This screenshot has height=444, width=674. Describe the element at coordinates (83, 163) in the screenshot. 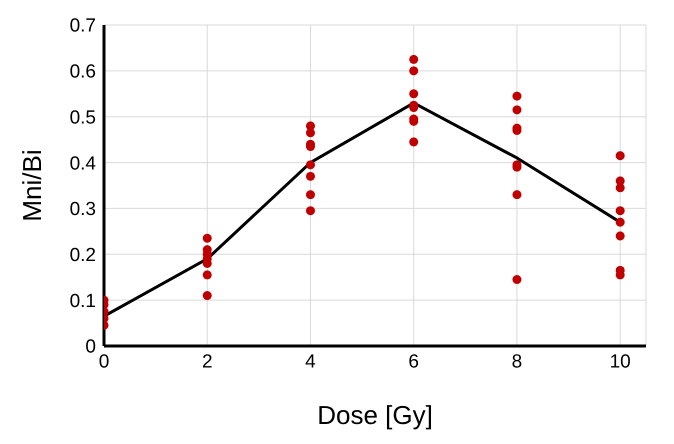

I see `y-tick-label: 0.4` at that location.